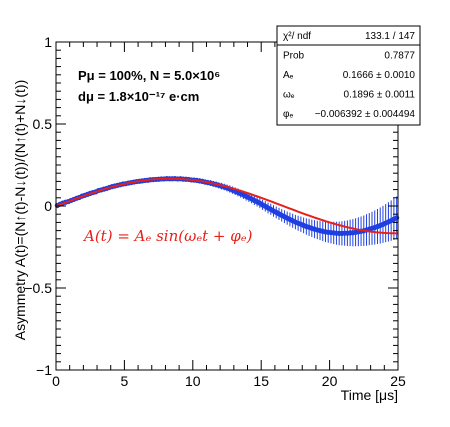 The image size is (450, 427). Describe the element at coordinates (38, 288) in the screenshot. I see `y-tick-label: −0.5` at that location.